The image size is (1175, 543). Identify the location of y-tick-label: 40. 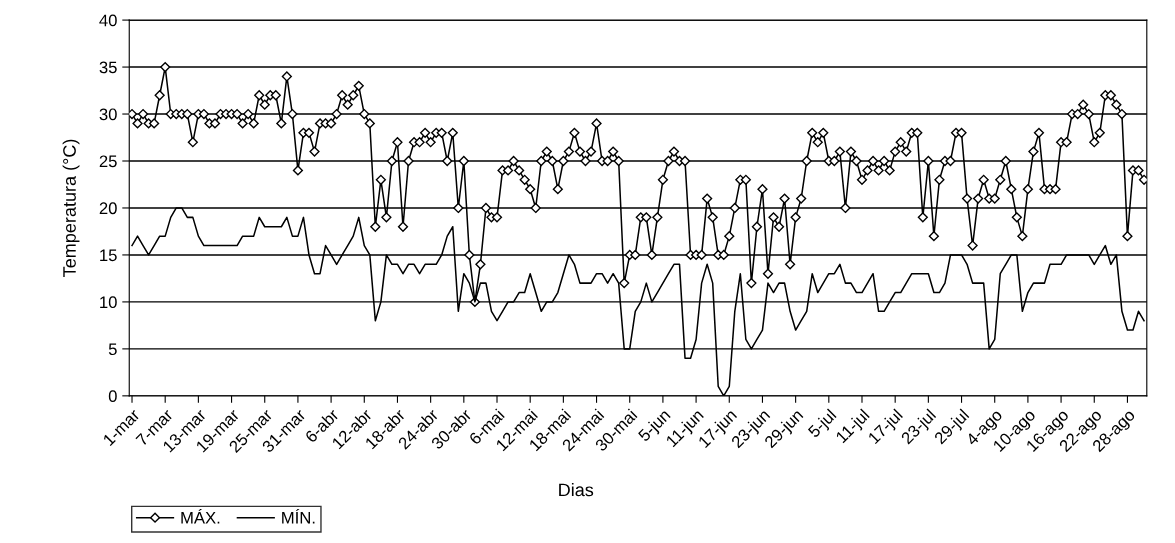
(108, 20).